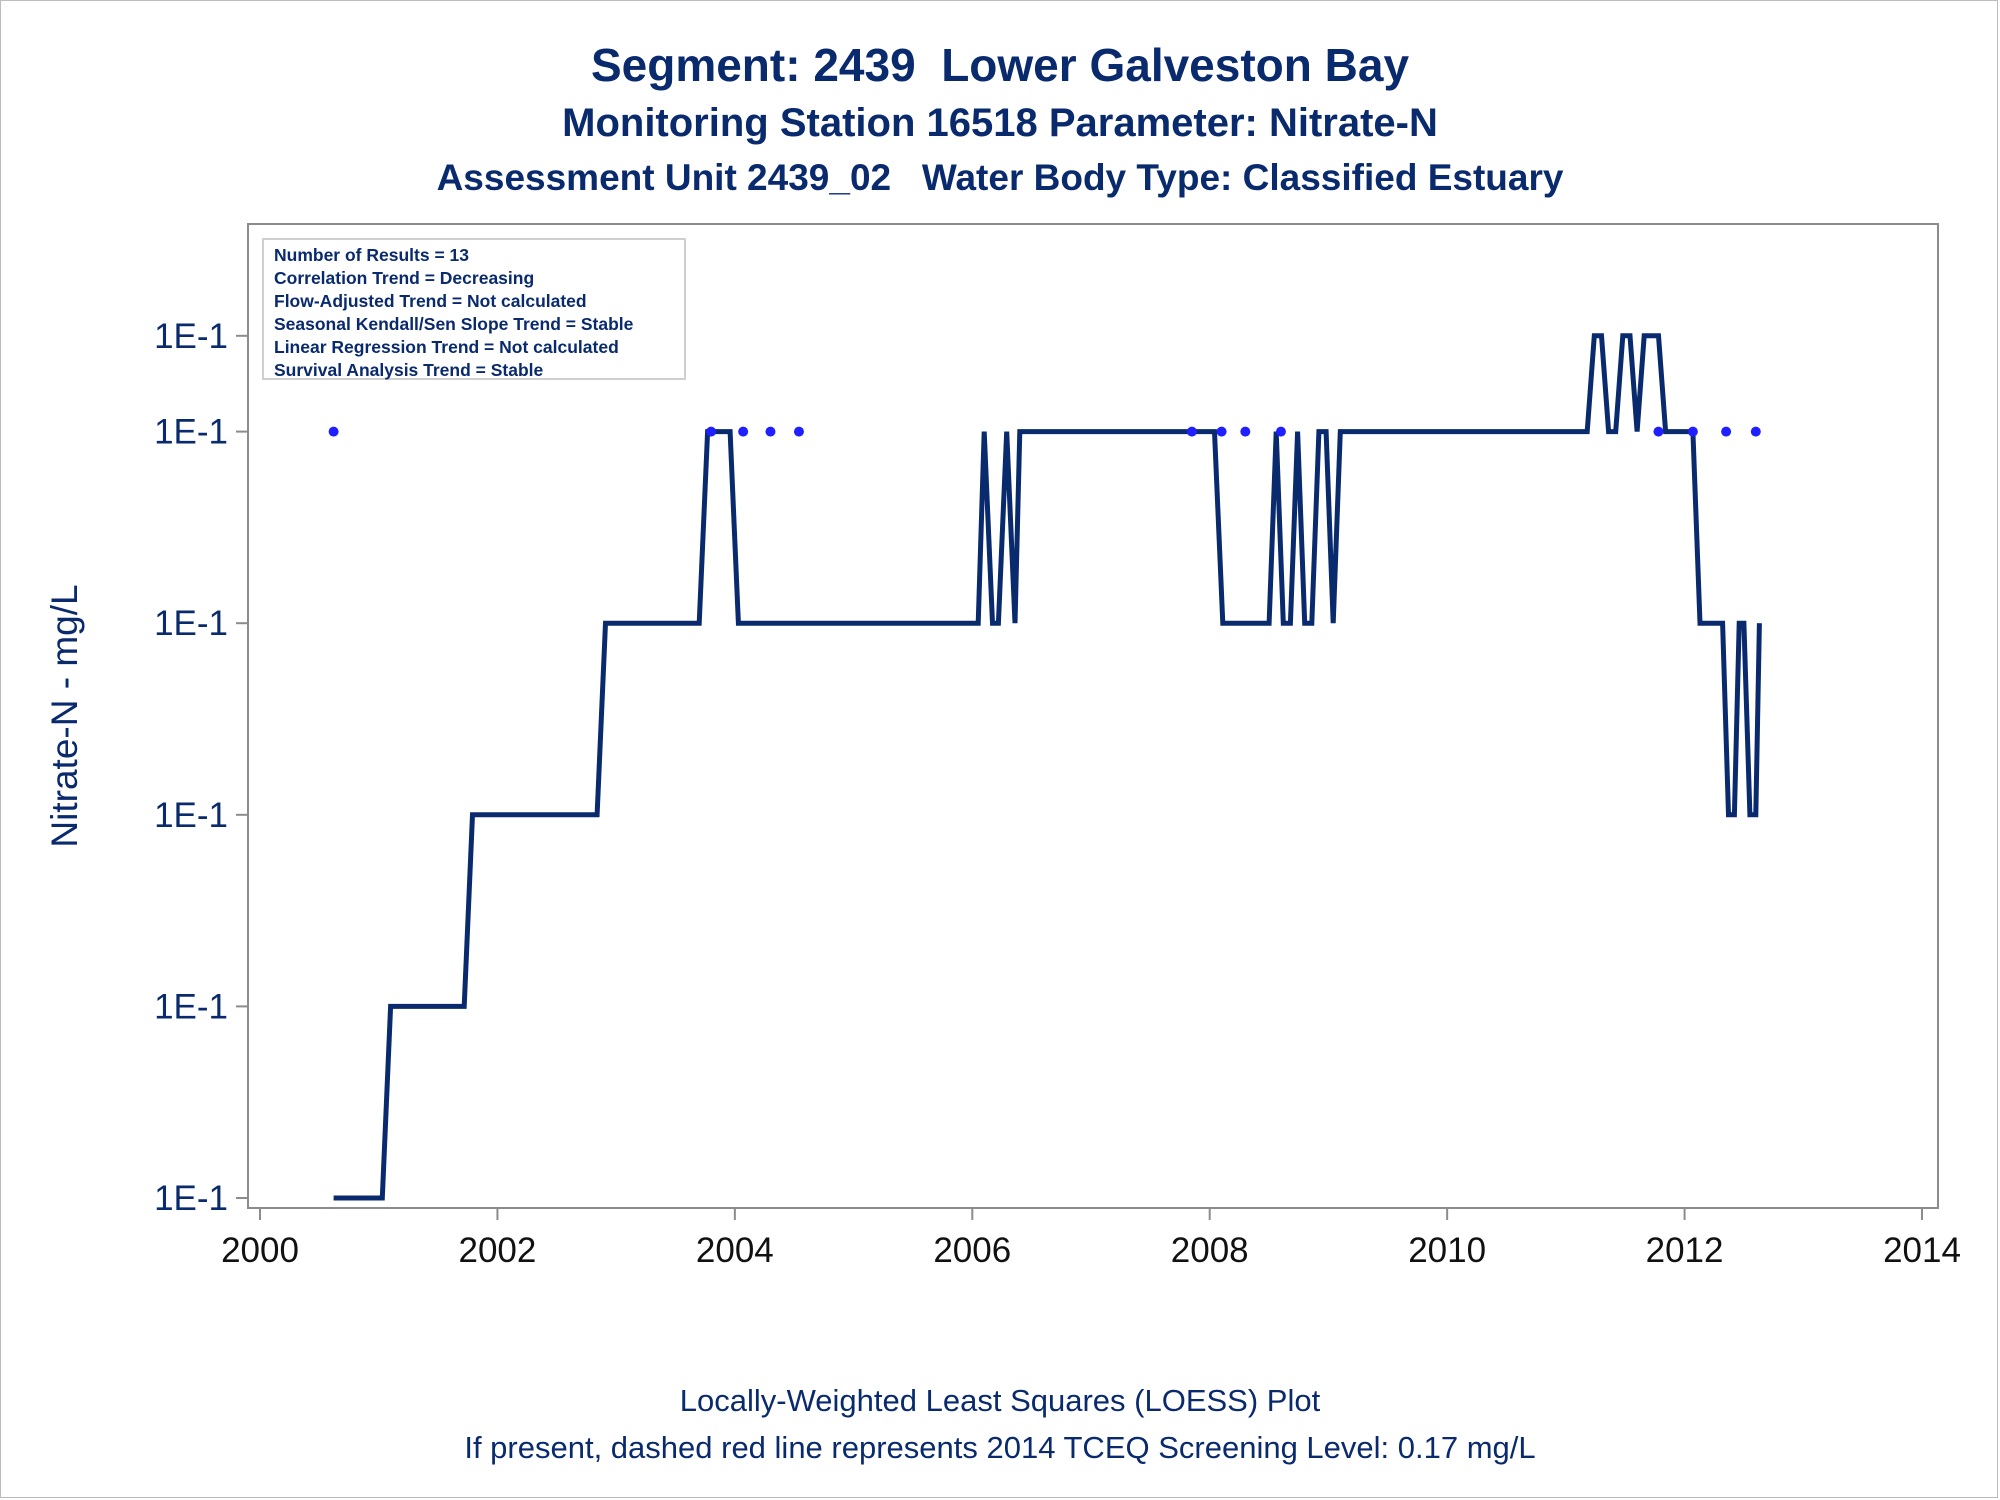 This screenshot has height=1500, width=2000. What do you see at coordinates (1685, 1250) in the screenshot?
I see `x-tick-label: 2012` at bounding box center [1685, 1250].